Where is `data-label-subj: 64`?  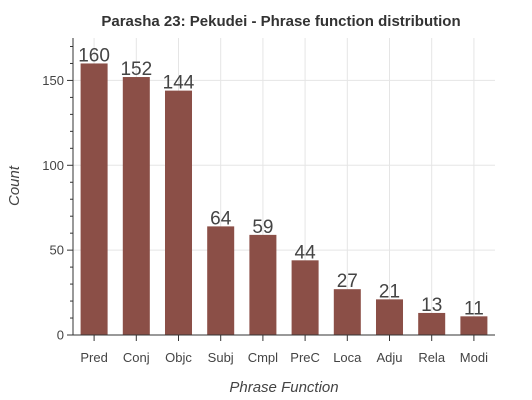
data-label-subj: 64 is located at coordinates (221, 218).